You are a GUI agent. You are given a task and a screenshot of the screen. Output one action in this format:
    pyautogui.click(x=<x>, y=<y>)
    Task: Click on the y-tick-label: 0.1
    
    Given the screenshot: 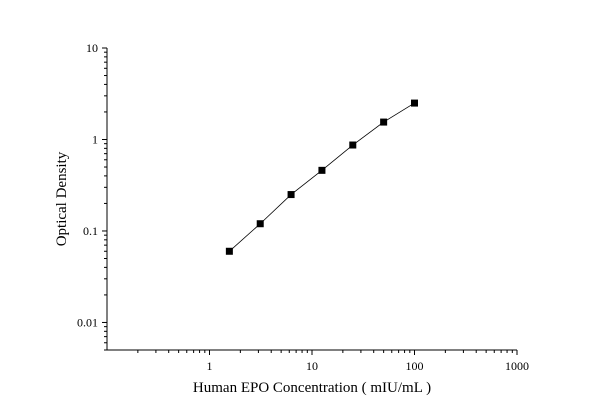 What is the action you would take?
    pyautogui.click(x=90, y=231)
    